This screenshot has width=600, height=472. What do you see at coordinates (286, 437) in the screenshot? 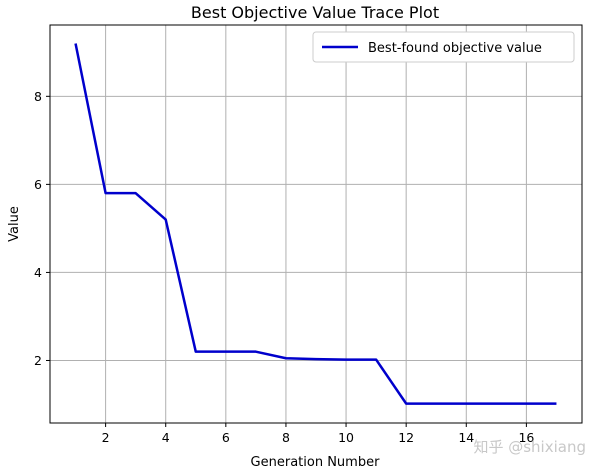
I see `x-tick-label: 8` at bounding box center [286, 437].